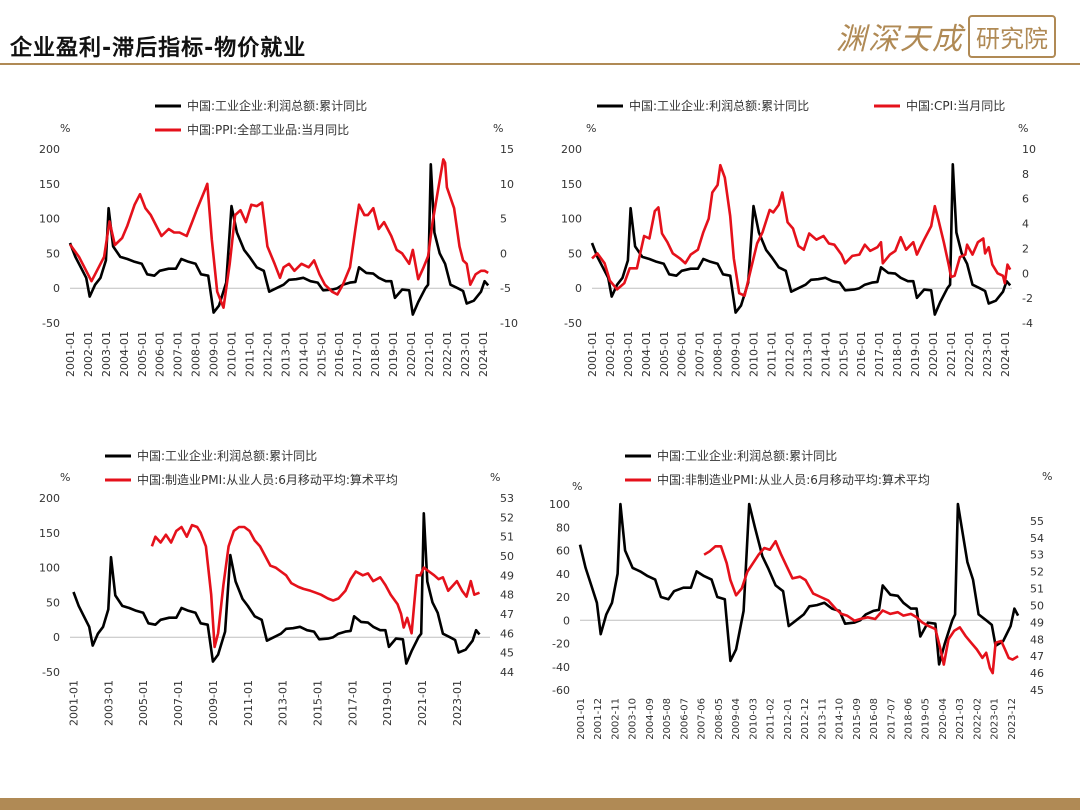  What do you see at coordinates (267, 479) in the screenshot?
I see `legend-label: 中国:制造业PMI:从业人员:6月移动平均:算术平均` at bounding box center [267, 479].